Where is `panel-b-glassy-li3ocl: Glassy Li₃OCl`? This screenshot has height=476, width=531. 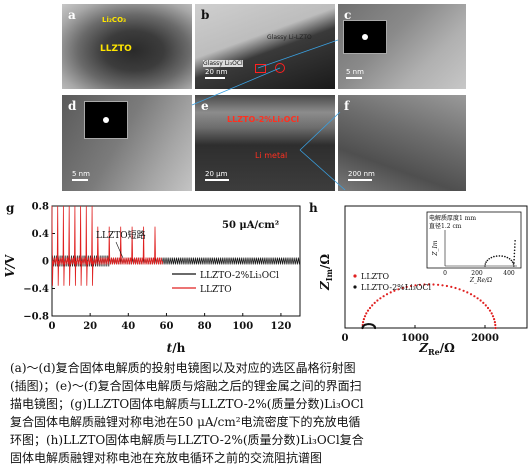 panel-b-glassy-li3ocl: Glassy Li₃OCl is located at coordinates (223, 63).